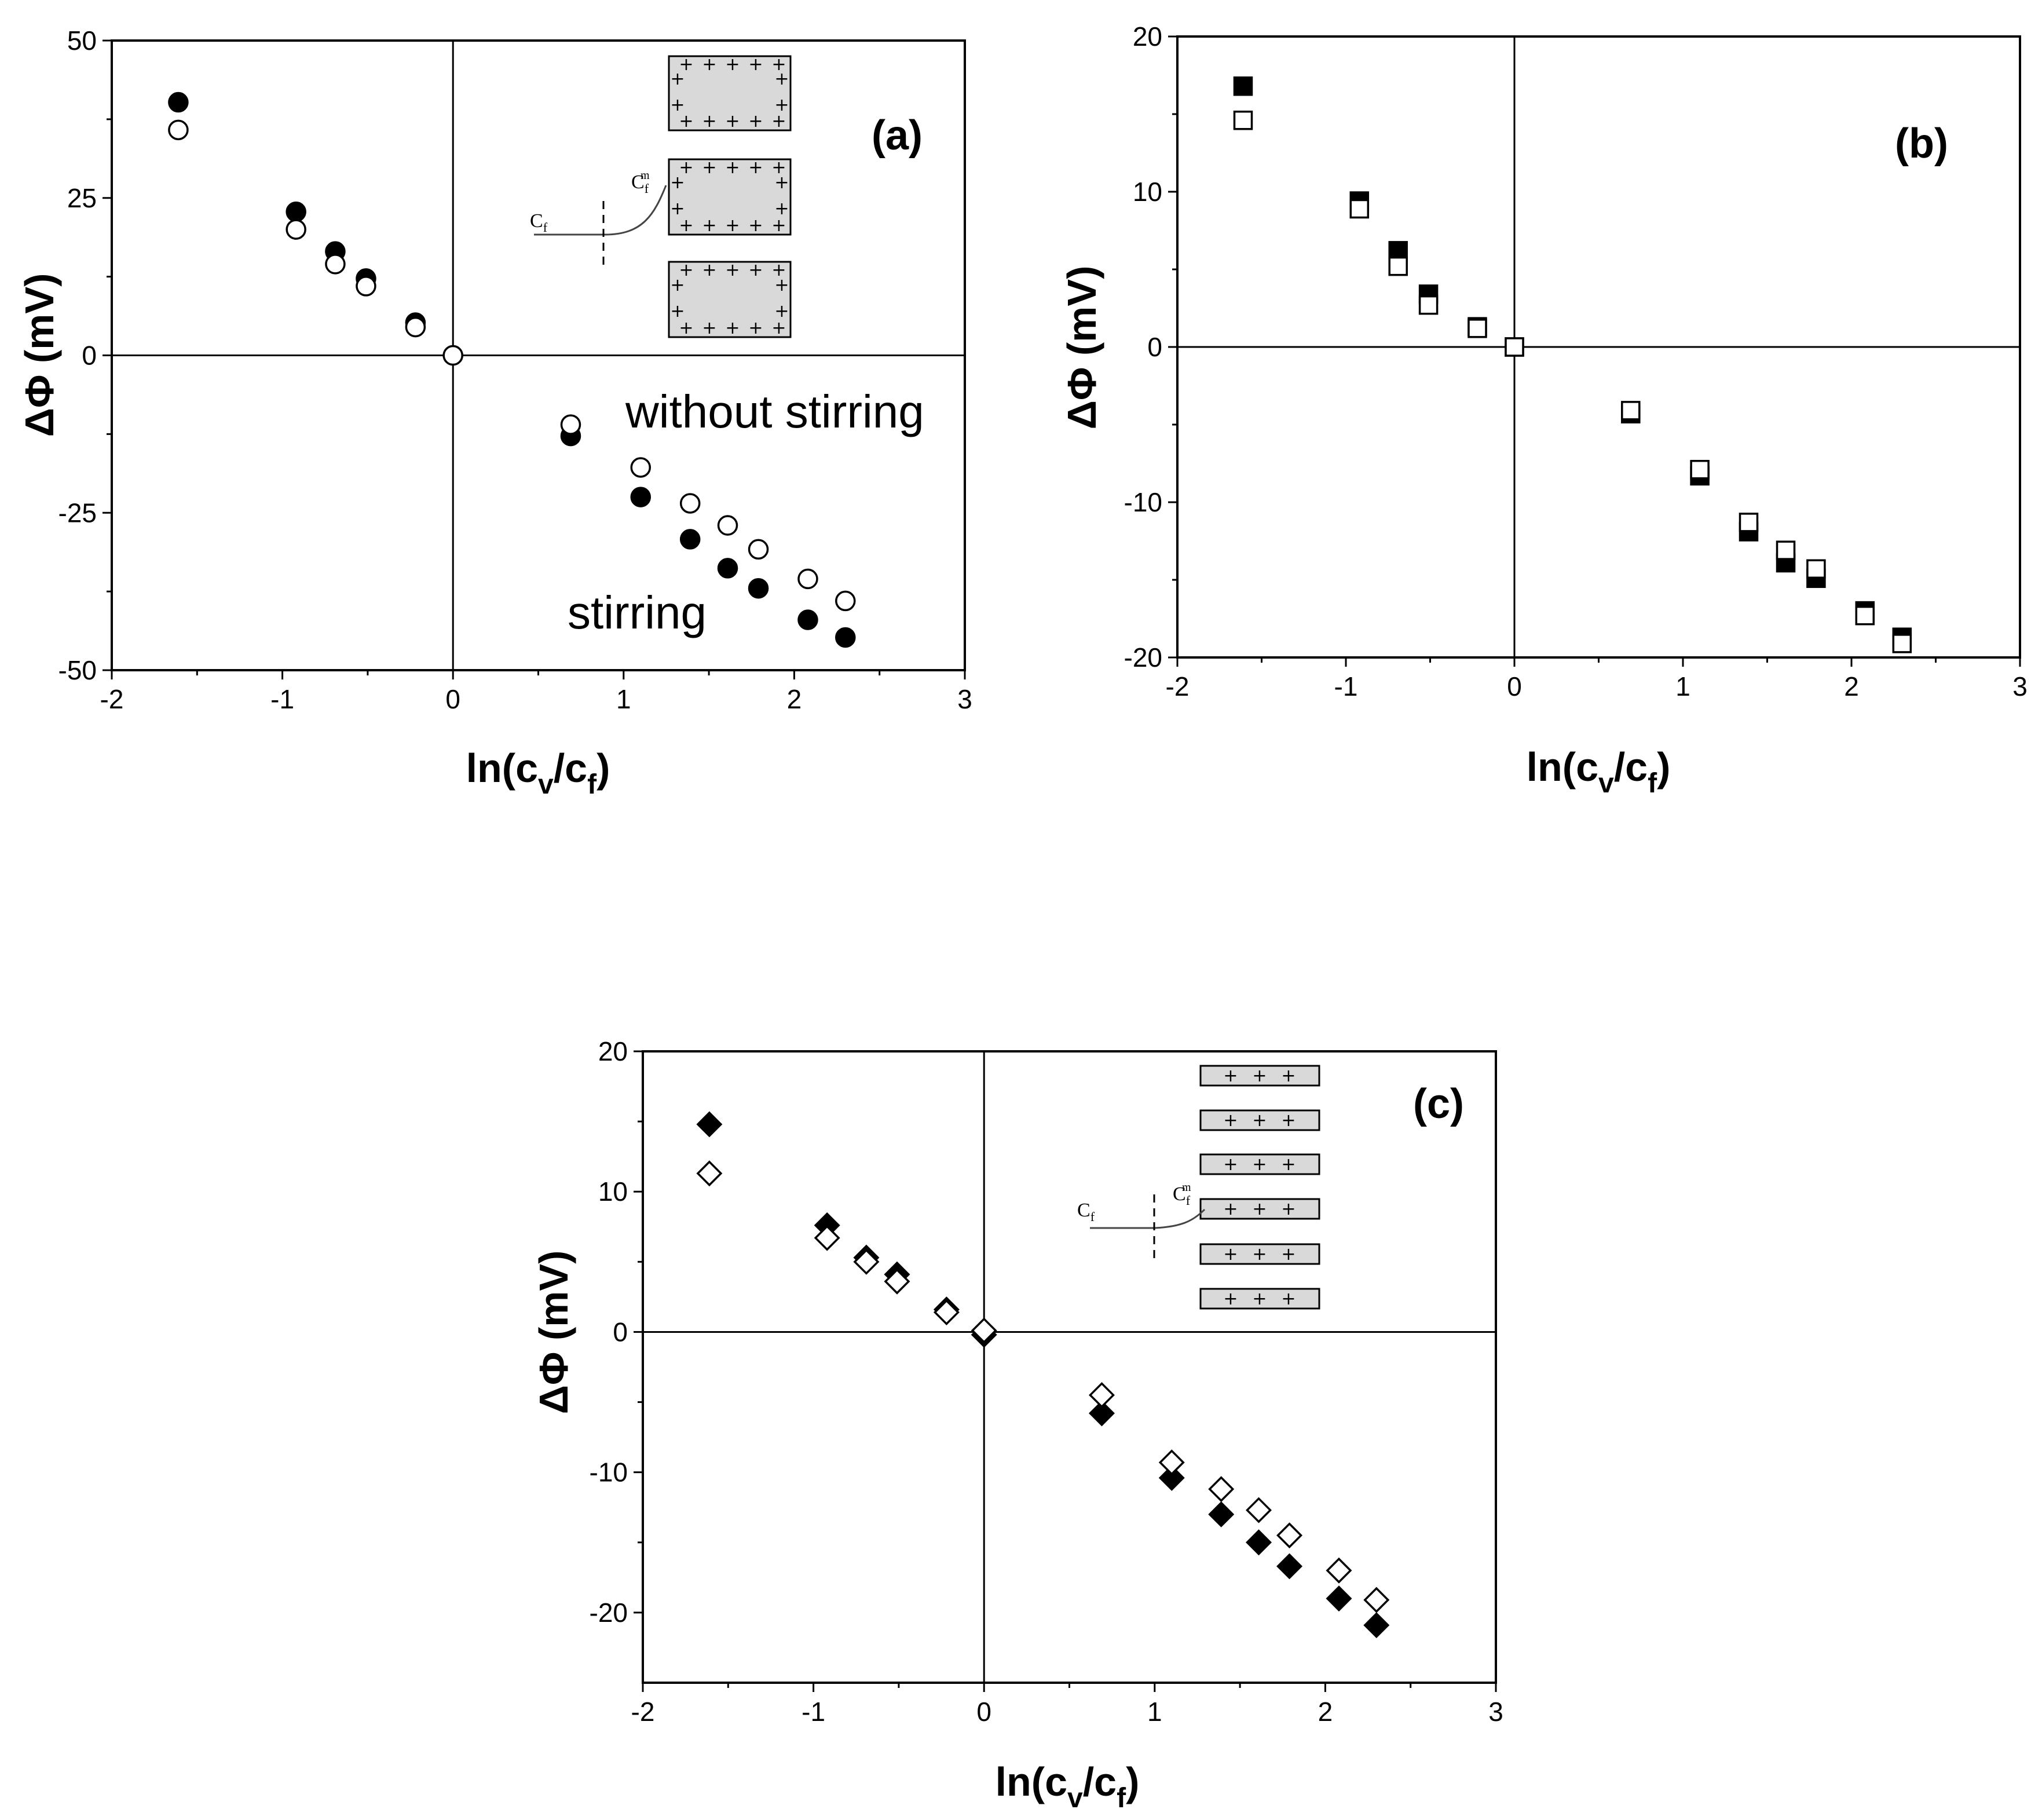 This screenshot has width=2042, height=1820. I want to click on y-tick-label: -20, so click(609, 1613).